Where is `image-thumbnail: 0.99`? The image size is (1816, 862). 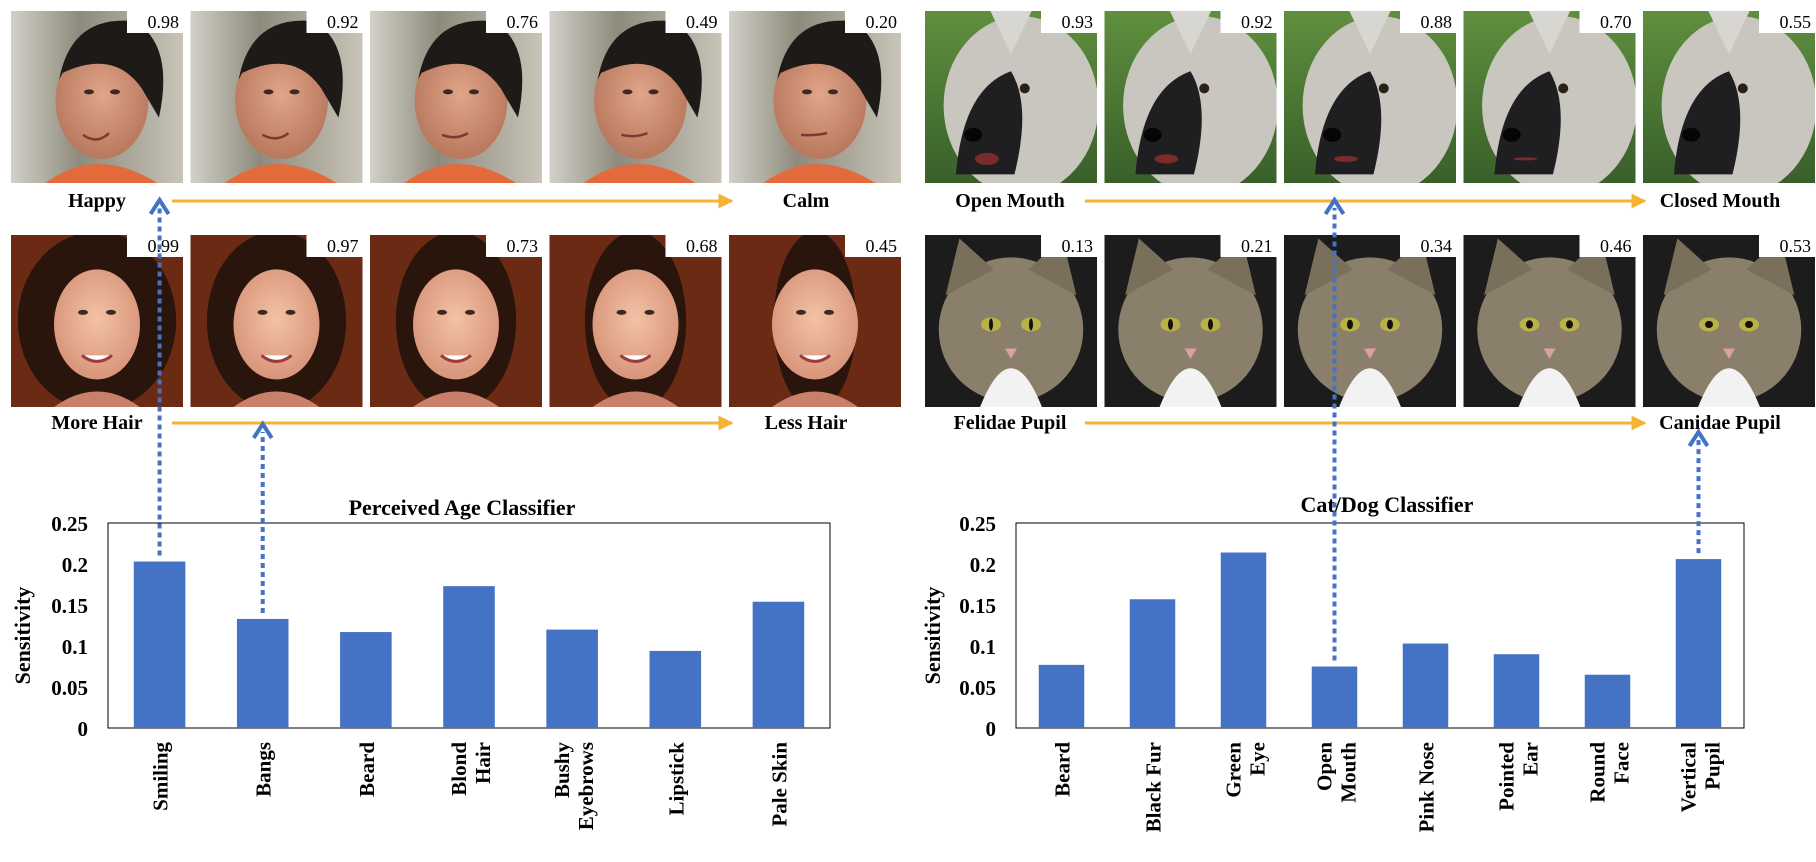 image-thumbnail: 0.99 is located at coordinates (97, 321).